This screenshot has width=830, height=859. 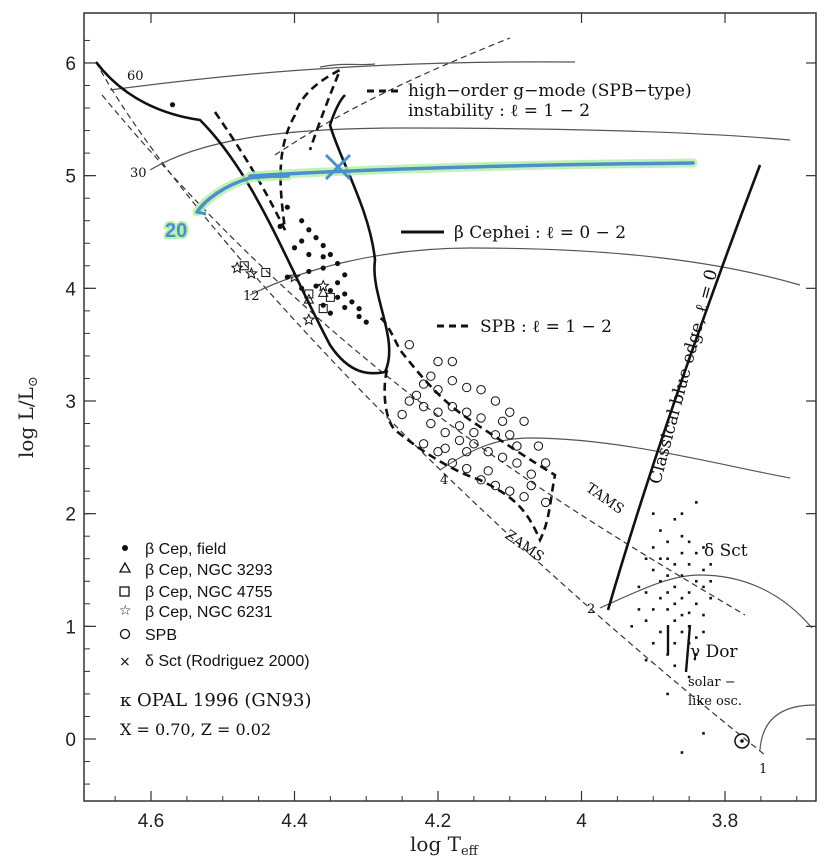 What do you see at coordinates (546, 327) in the screenshot?
I see `spb-annotation: SPB : ℓ = 1 − 2` at bounding box center [546, 327].